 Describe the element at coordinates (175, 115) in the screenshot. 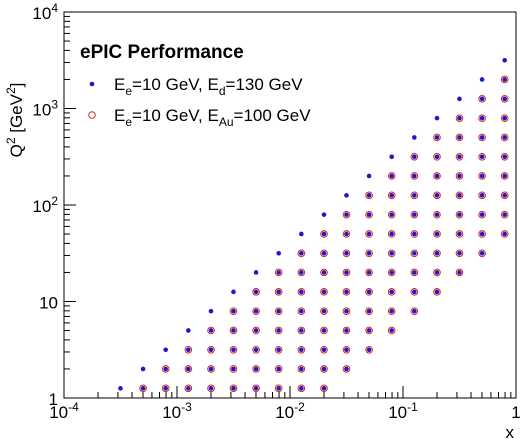

I see `legend-eau-100-b: =10 GeV, E` at that location.